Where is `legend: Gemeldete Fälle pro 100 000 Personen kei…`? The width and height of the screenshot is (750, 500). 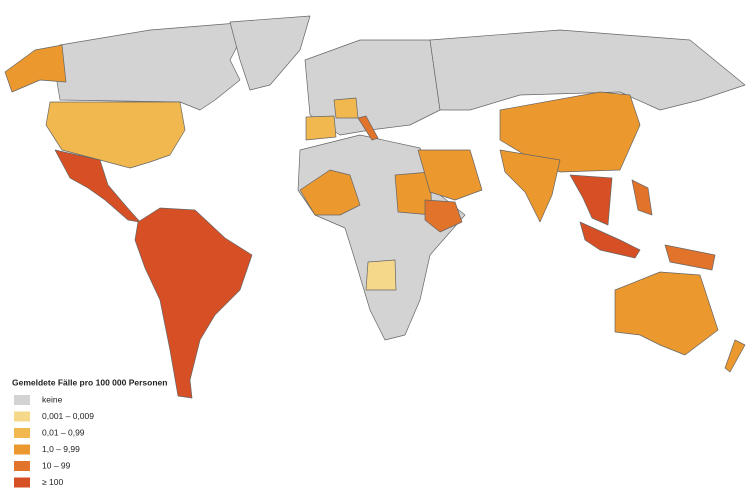
legend: Gemeldete Fälle pro 100 000 Personen kei… is located at coordinates (89, 432).